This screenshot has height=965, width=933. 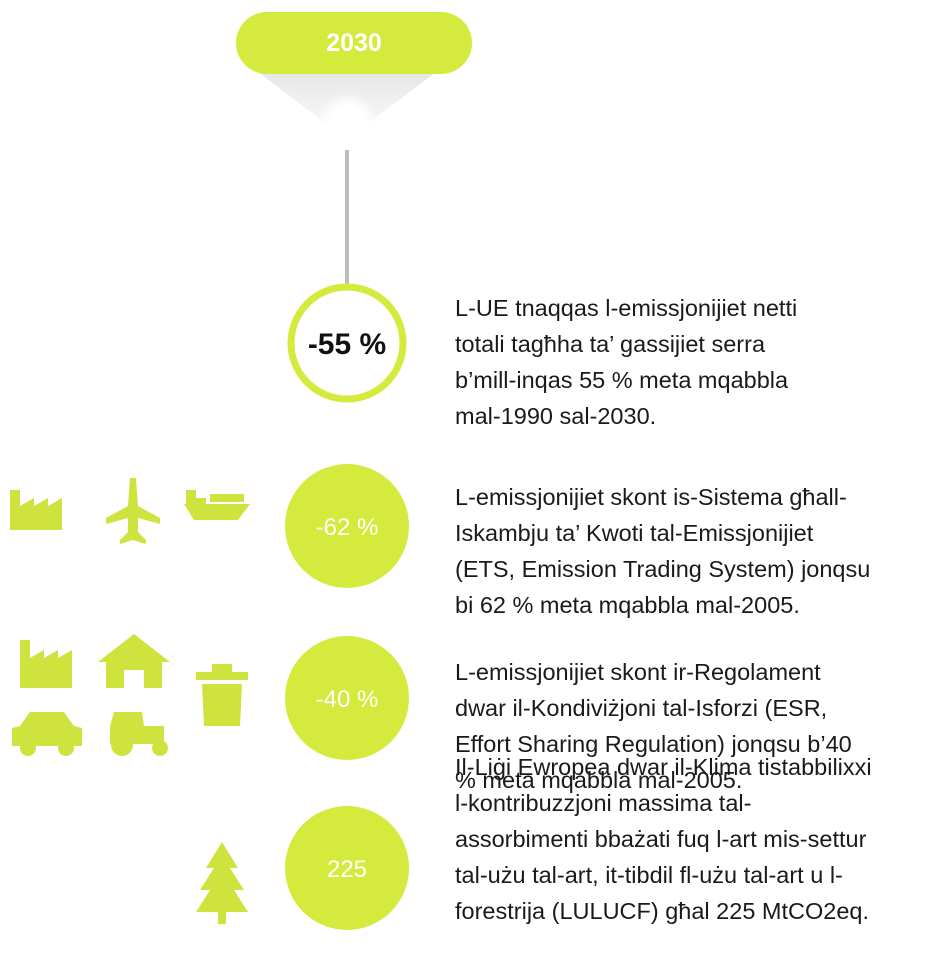 I want to click on badge: -62 %, so click(x=347, y=527).